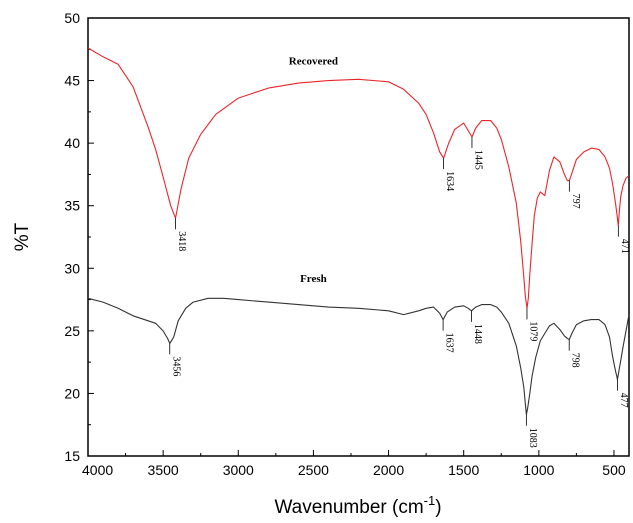  Describe the element at coordinates (72, 81) in the screenshot. I see `y-tick-label: 45` at that location.